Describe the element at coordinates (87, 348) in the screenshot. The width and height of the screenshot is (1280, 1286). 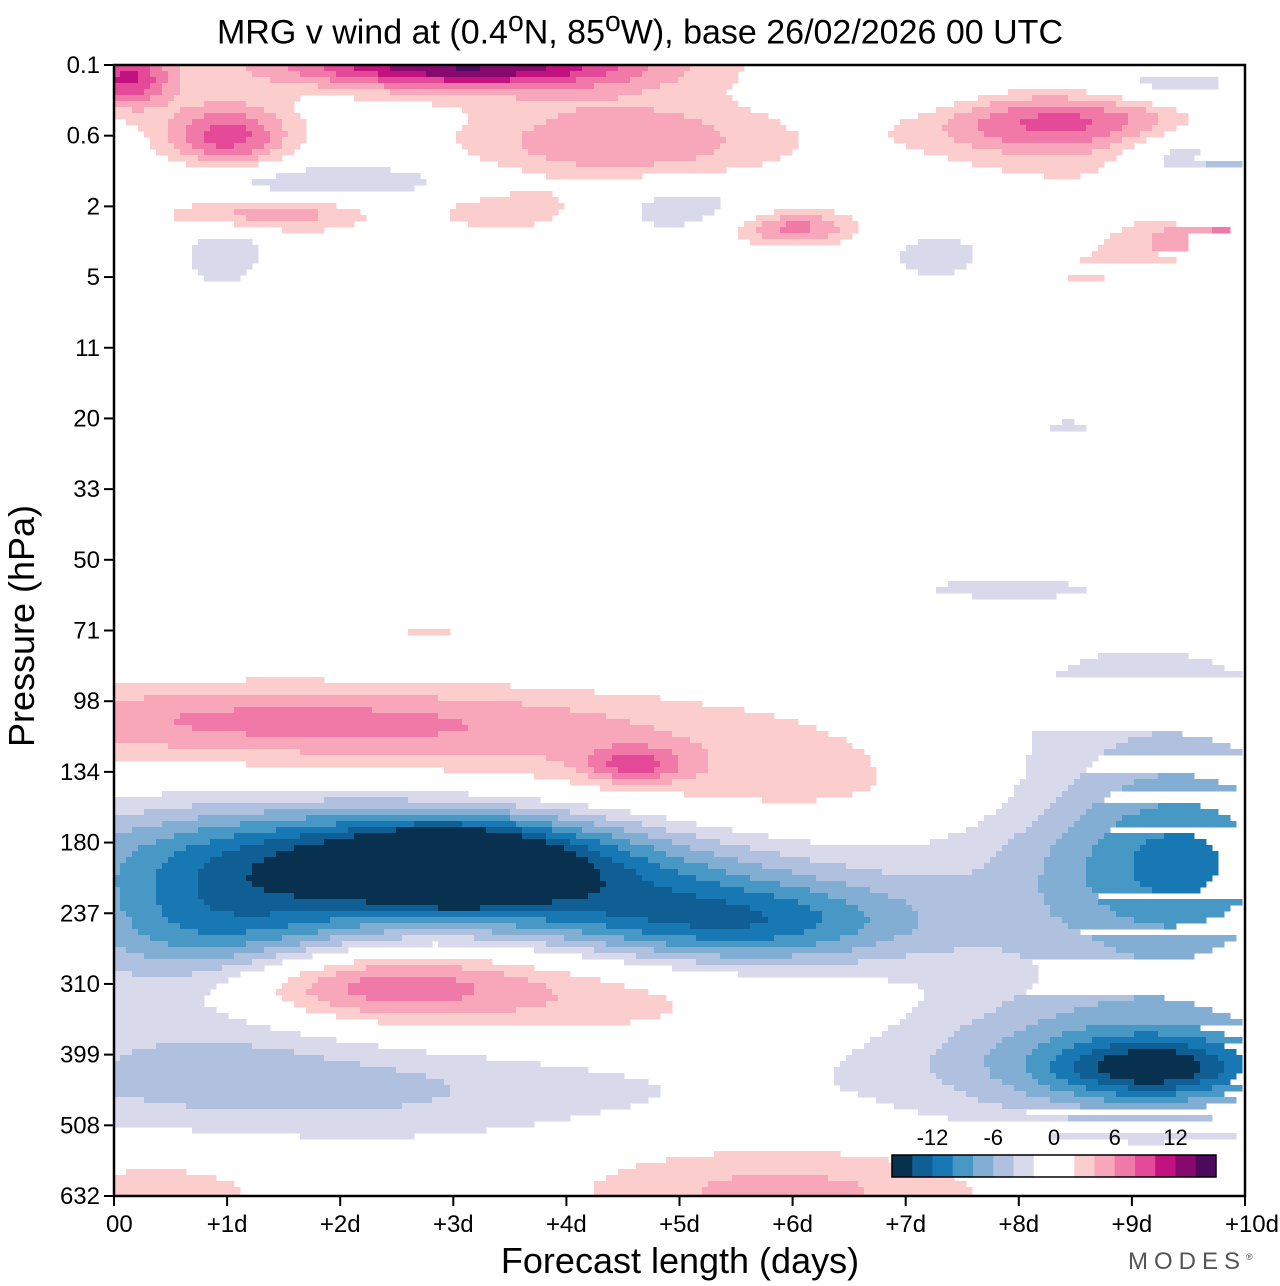
I see `y-tick-label: 11` at that location.